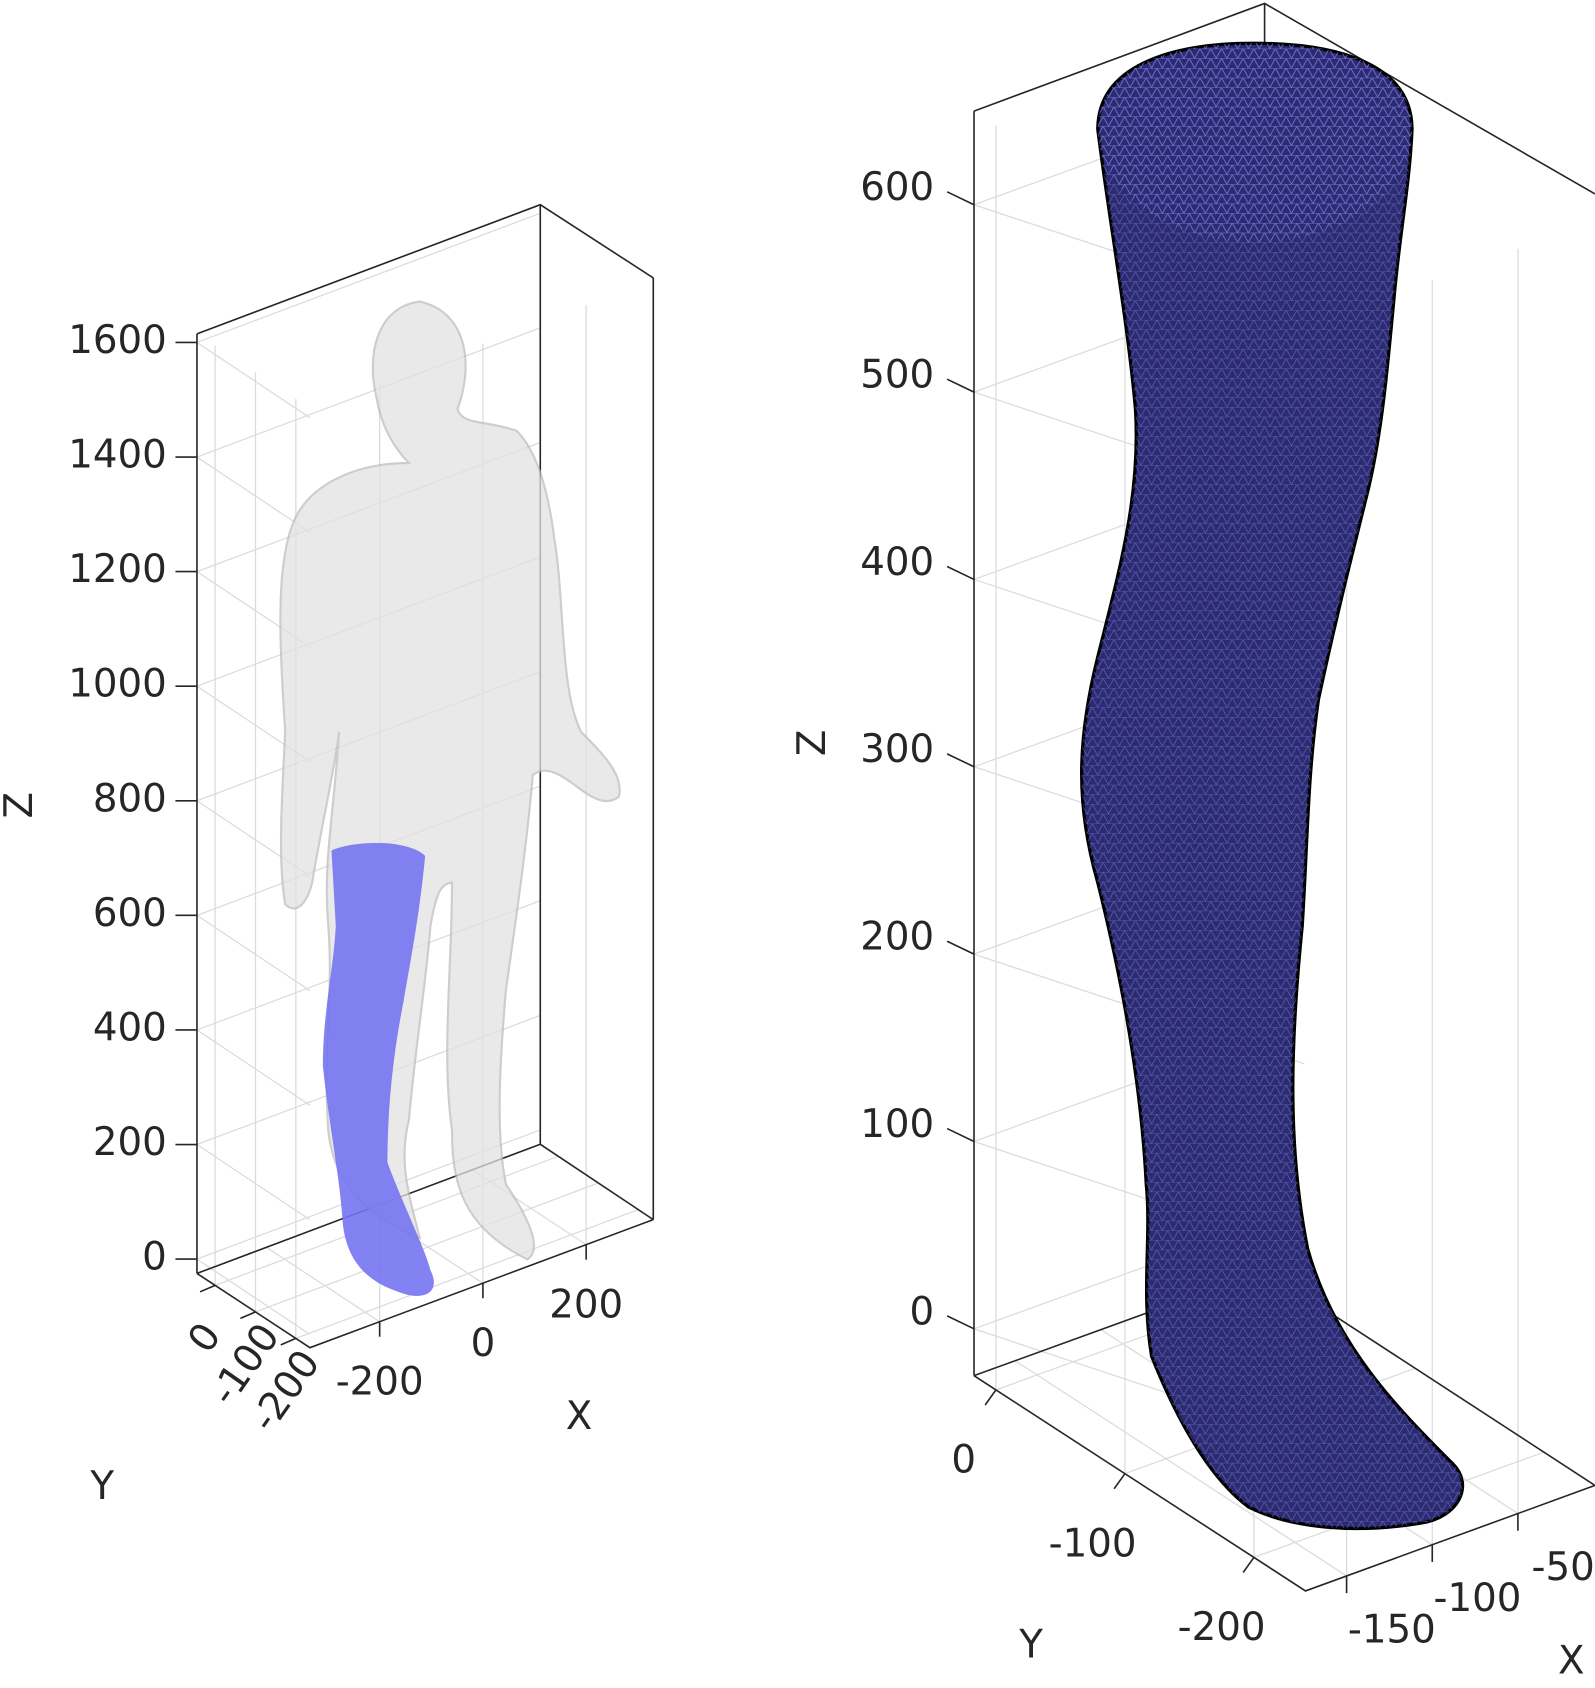 The width and height of the screenshot is (1595, 1688). I want to click on x-tick-label: -50, so click(1562, 1567).